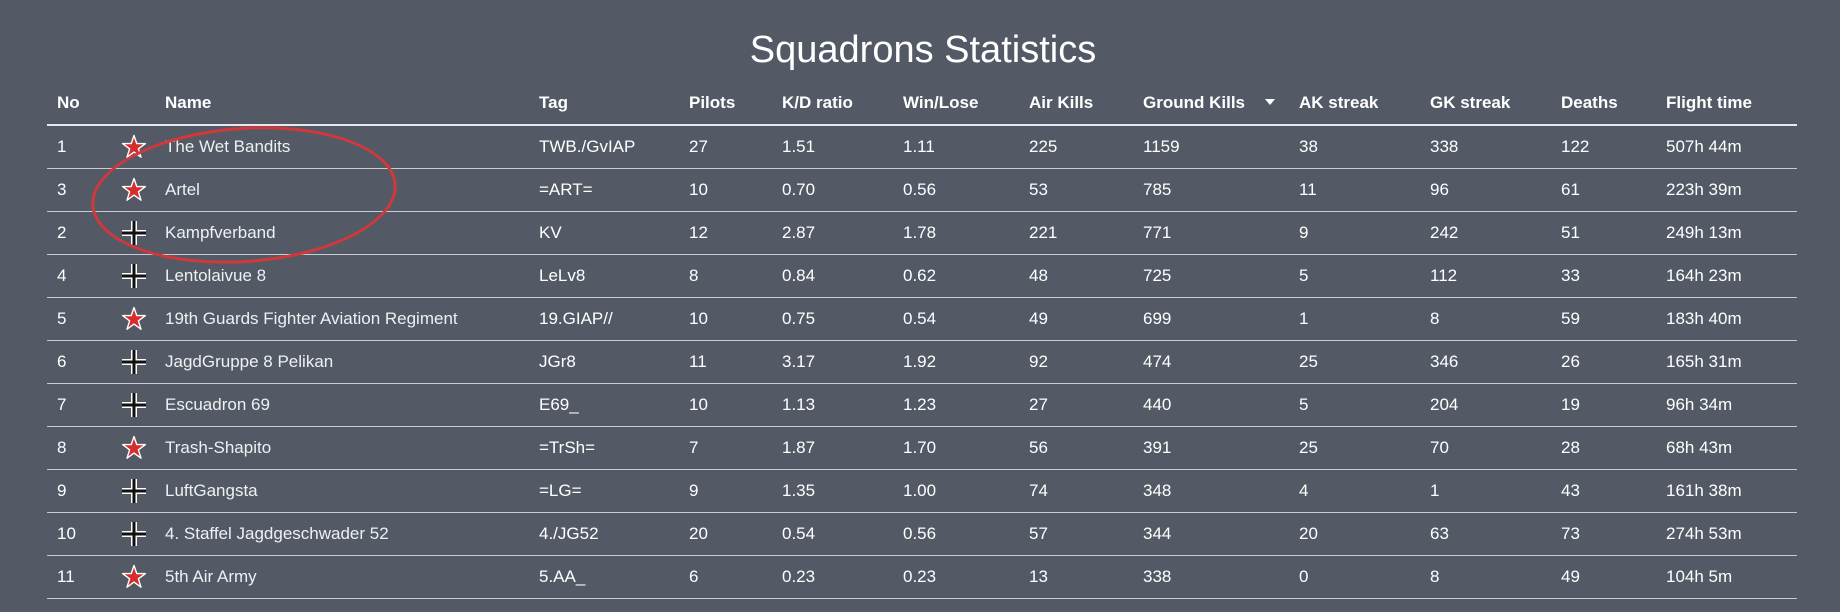 This screenshot has height=612, width=1840. I want to click on cell-tag: =LG=, so click(604, 491).